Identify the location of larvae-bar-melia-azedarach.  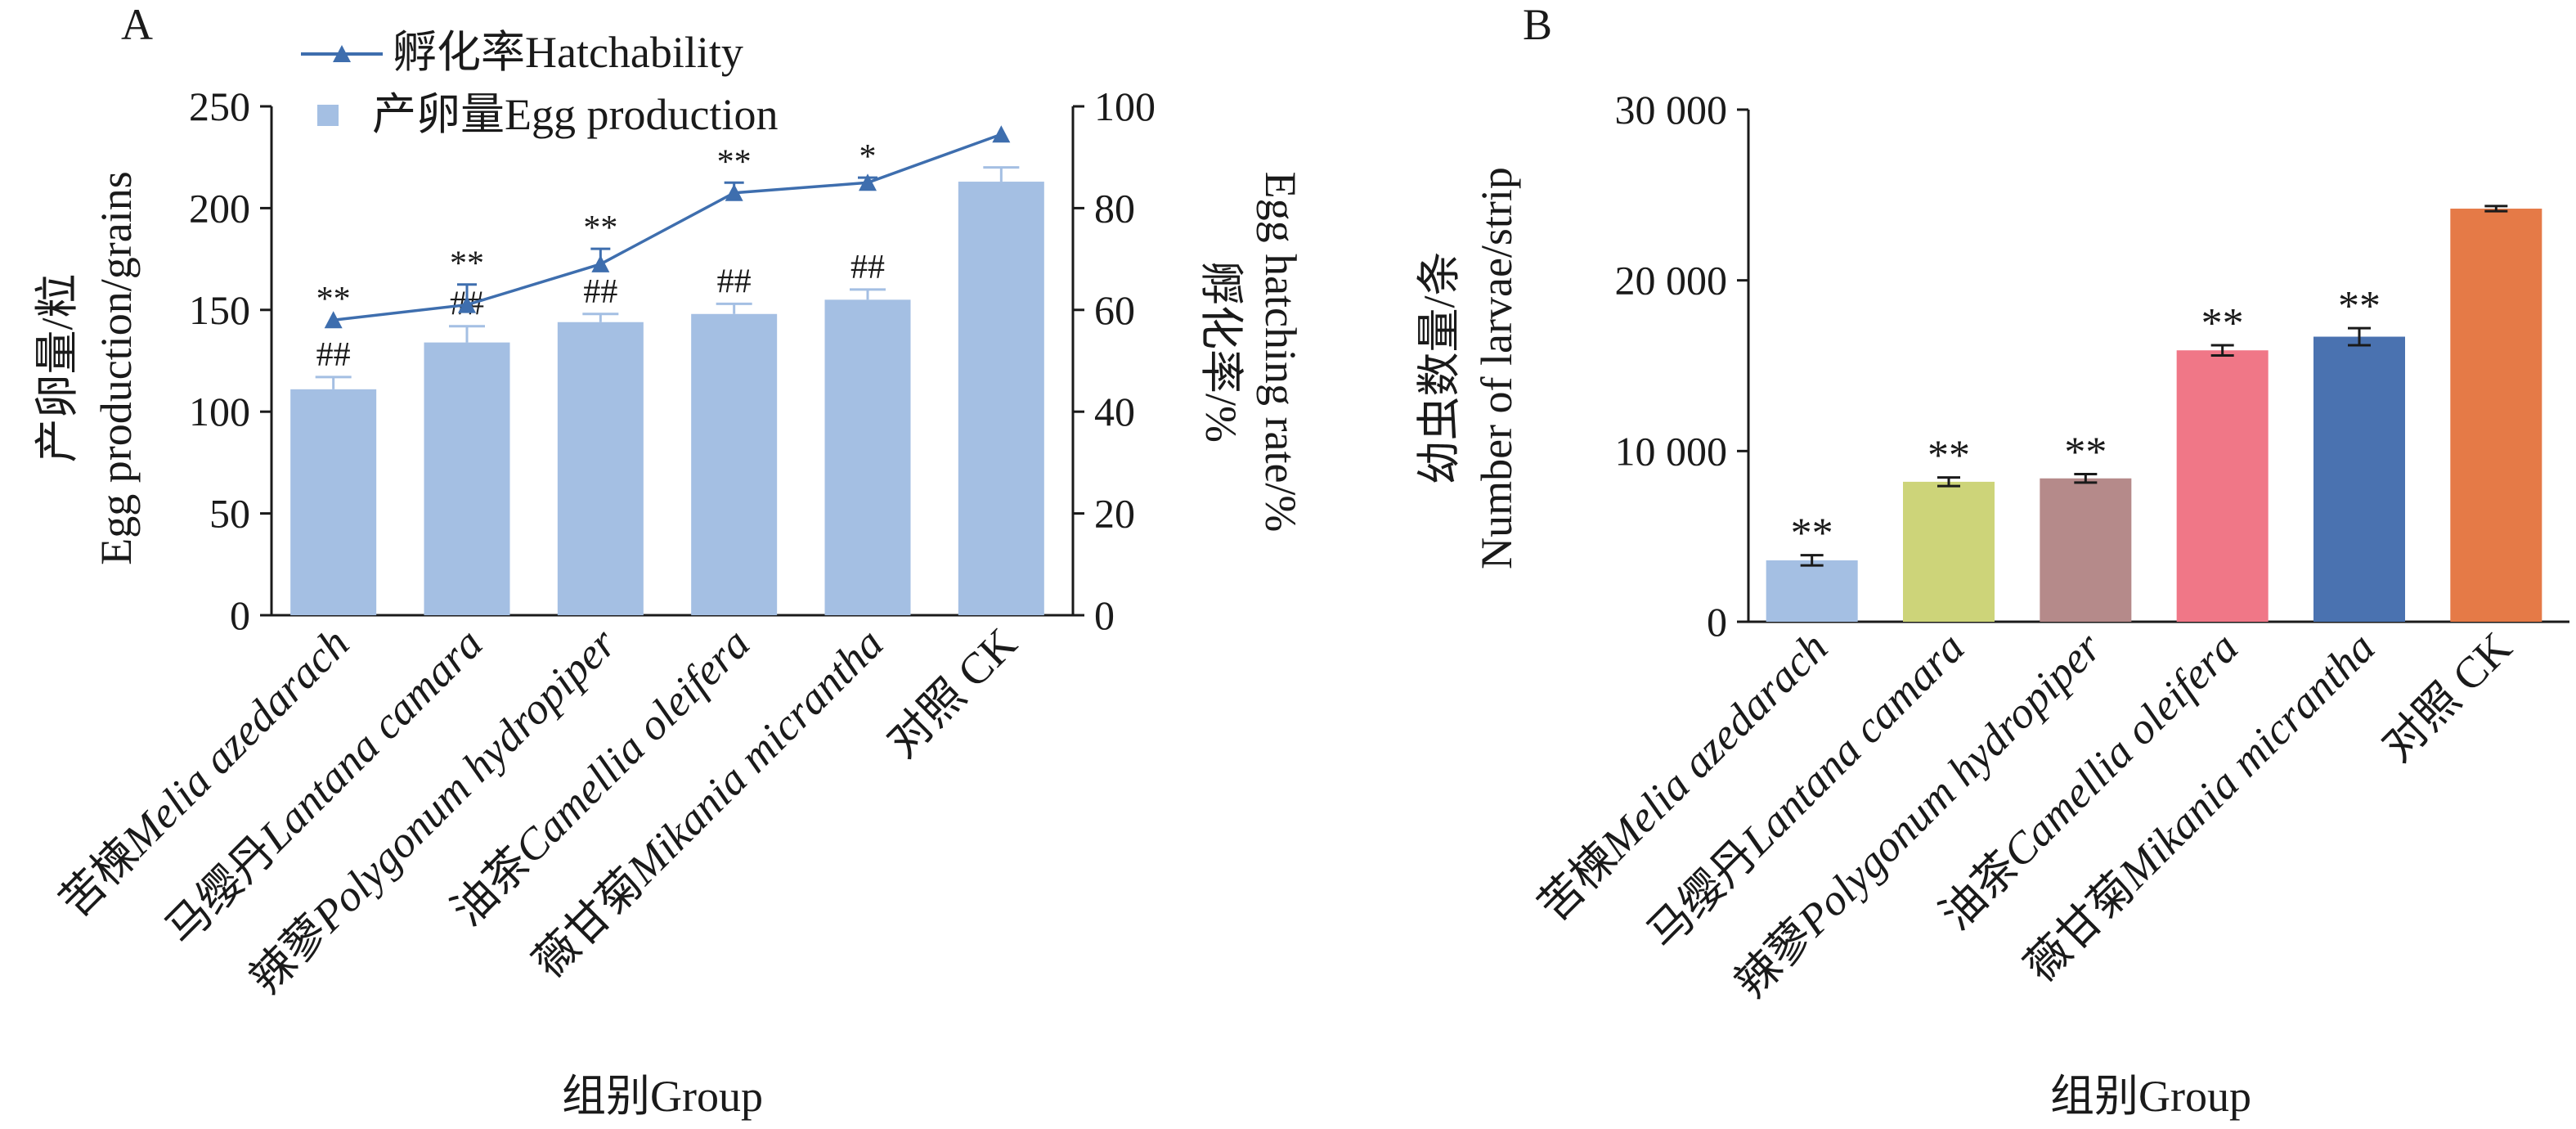
(1812, 591).